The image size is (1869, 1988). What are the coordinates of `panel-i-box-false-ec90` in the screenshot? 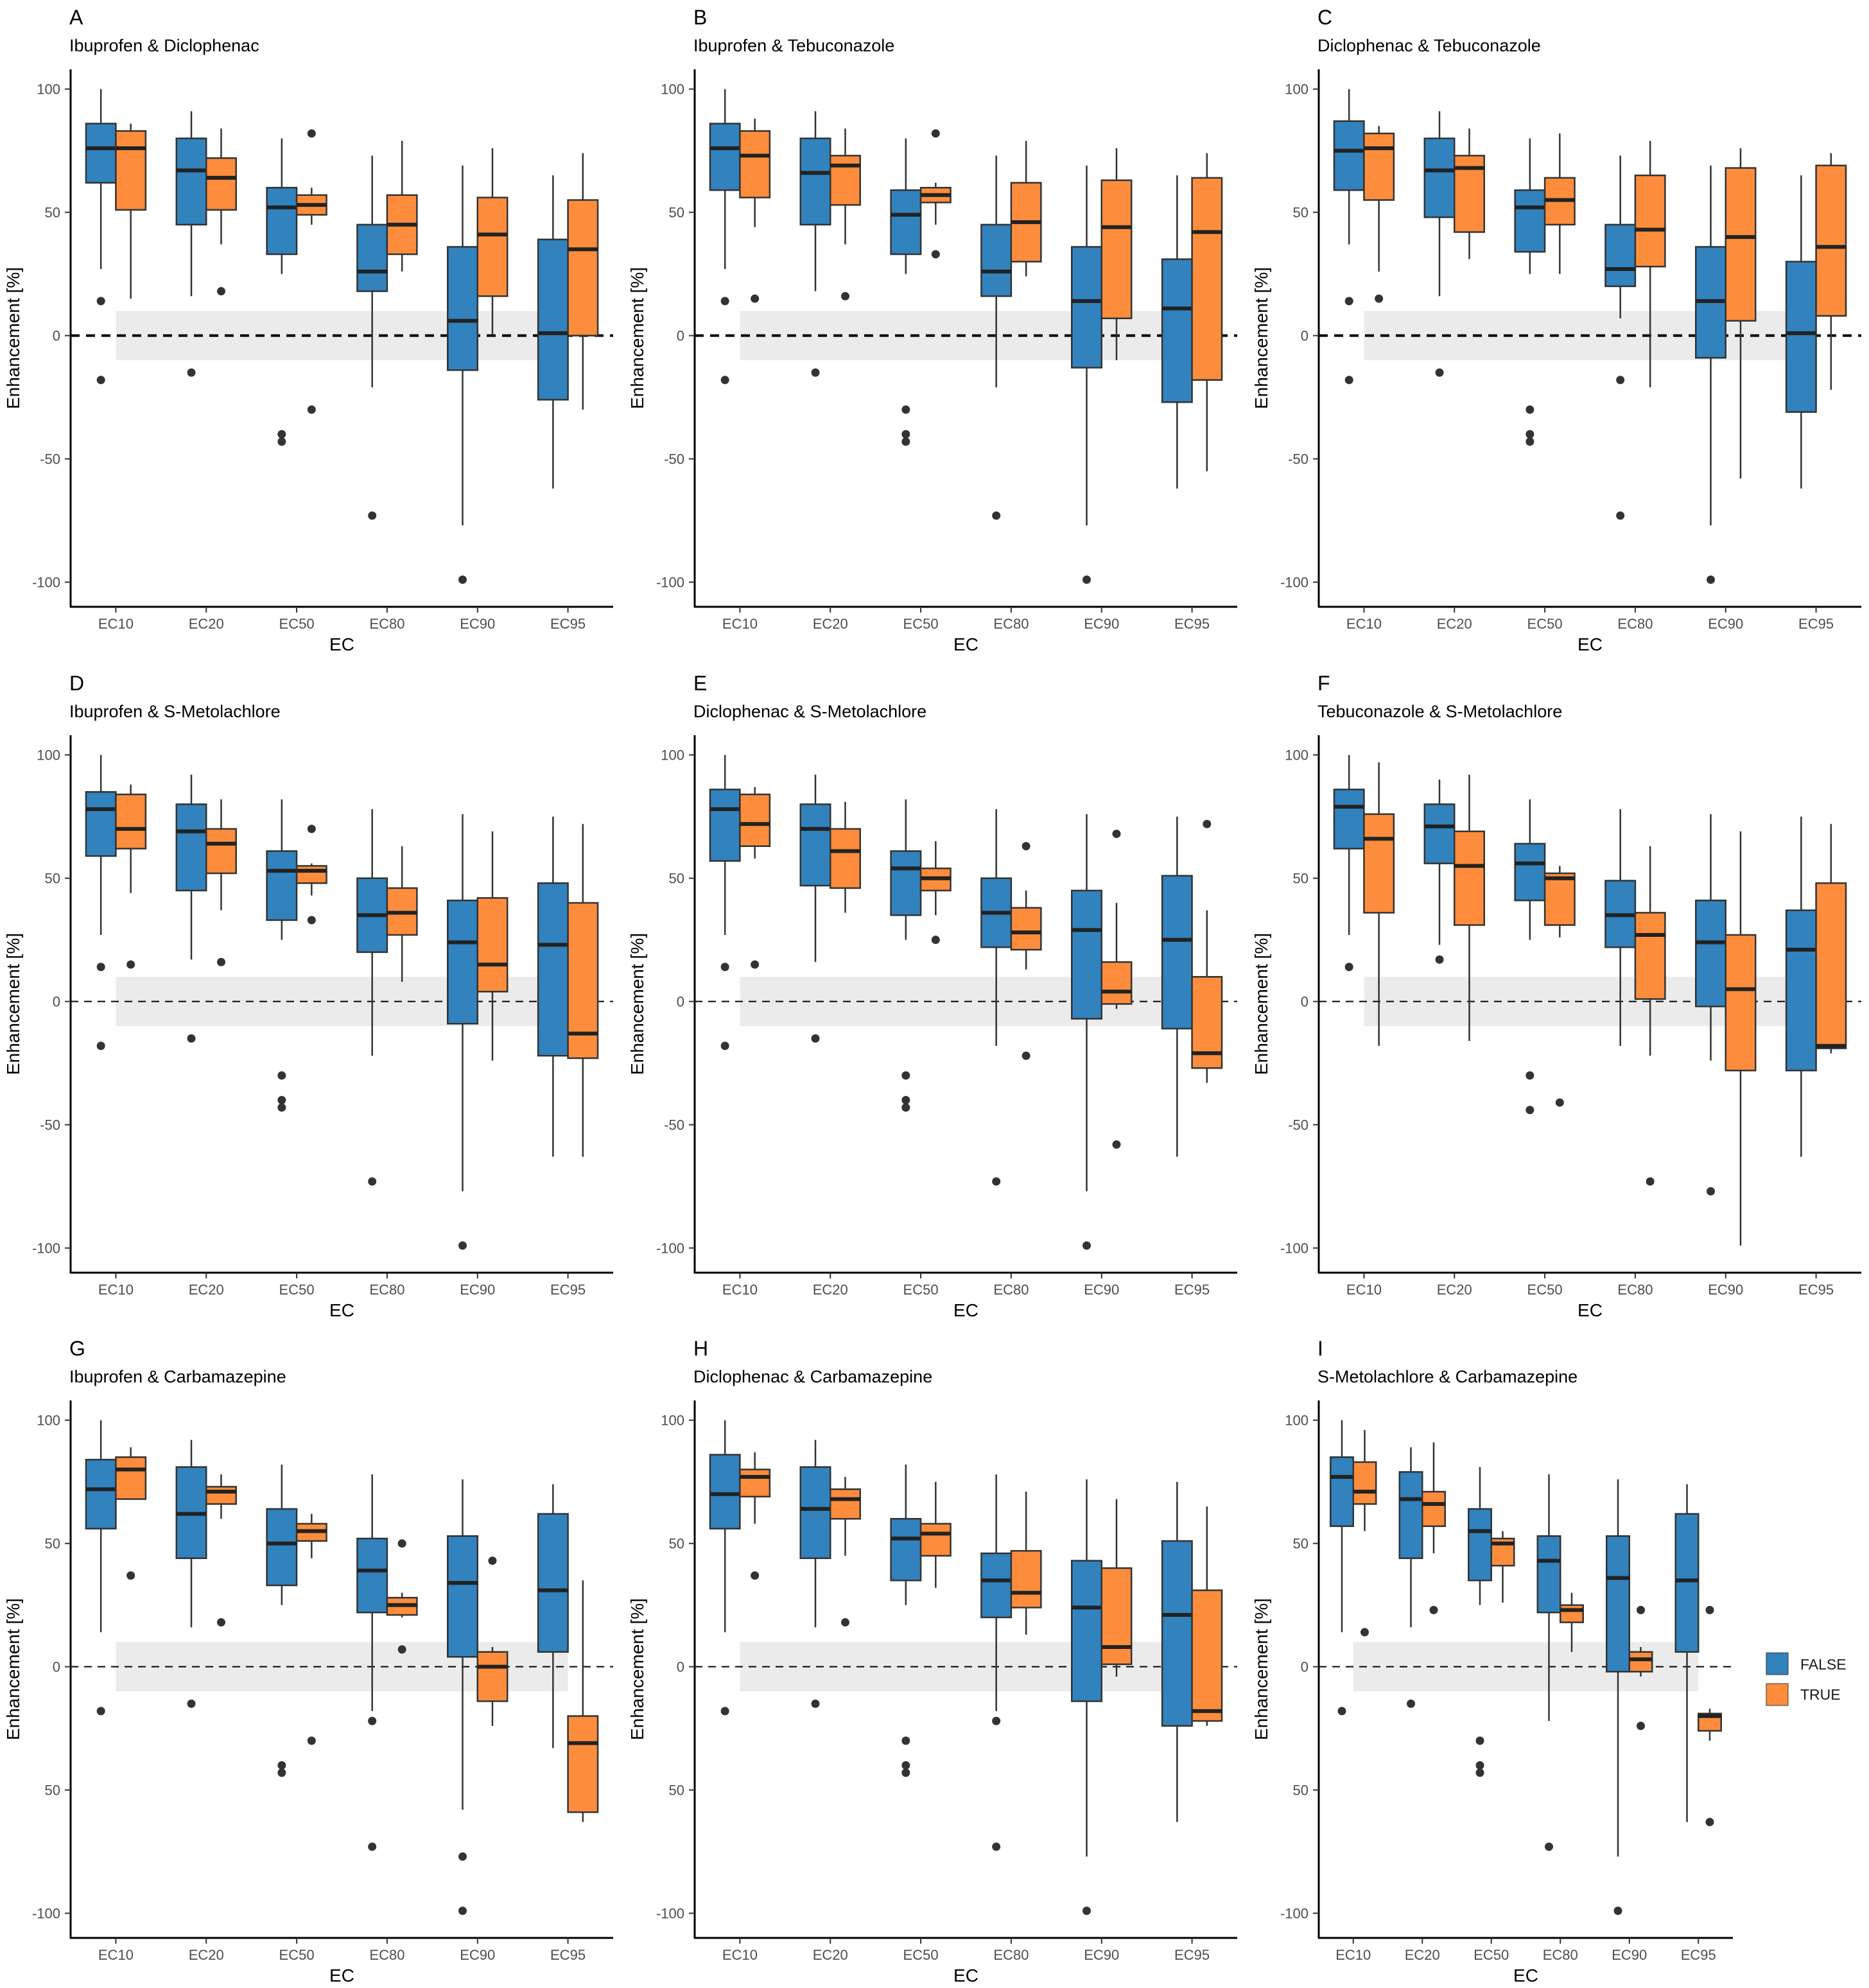 It's located at (1618, 1697).